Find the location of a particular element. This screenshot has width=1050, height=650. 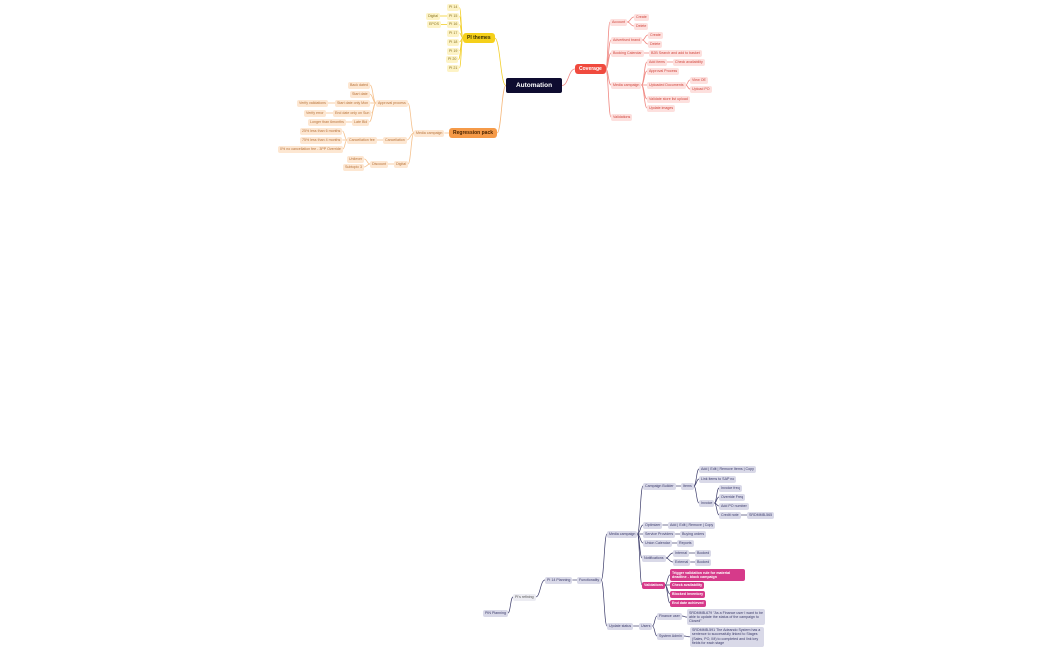

node-digital: Digital is located at coordinates (433, 16).